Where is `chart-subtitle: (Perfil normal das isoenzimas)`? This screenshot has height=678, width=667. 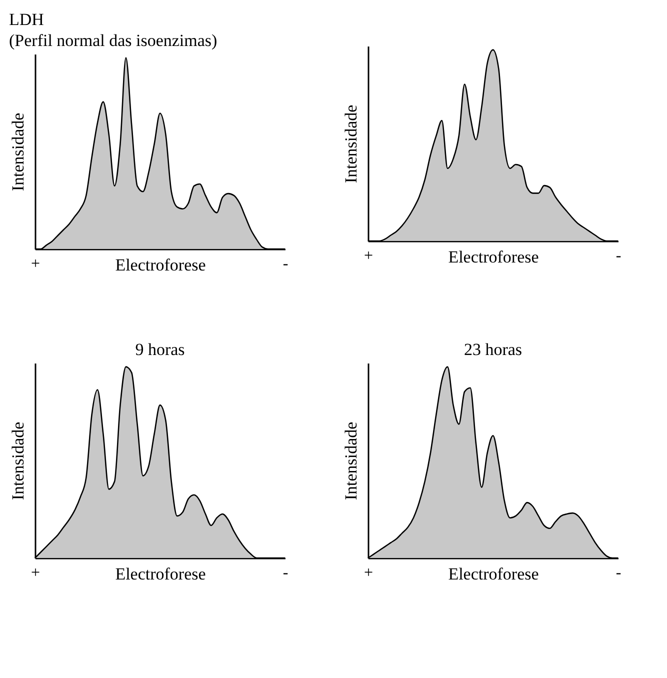
chart-subtitle: (Perfil normal das isoenzimas) is located at coordinates (113, 40).